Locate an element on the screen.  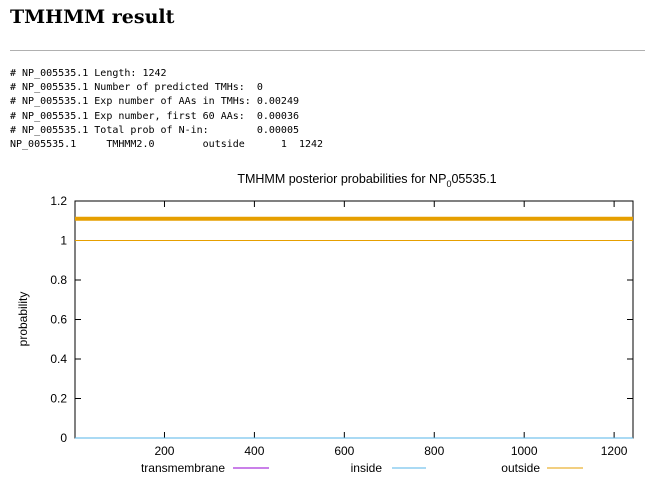
y-tick-label: 0.6 is located at coordinates (58, 320).